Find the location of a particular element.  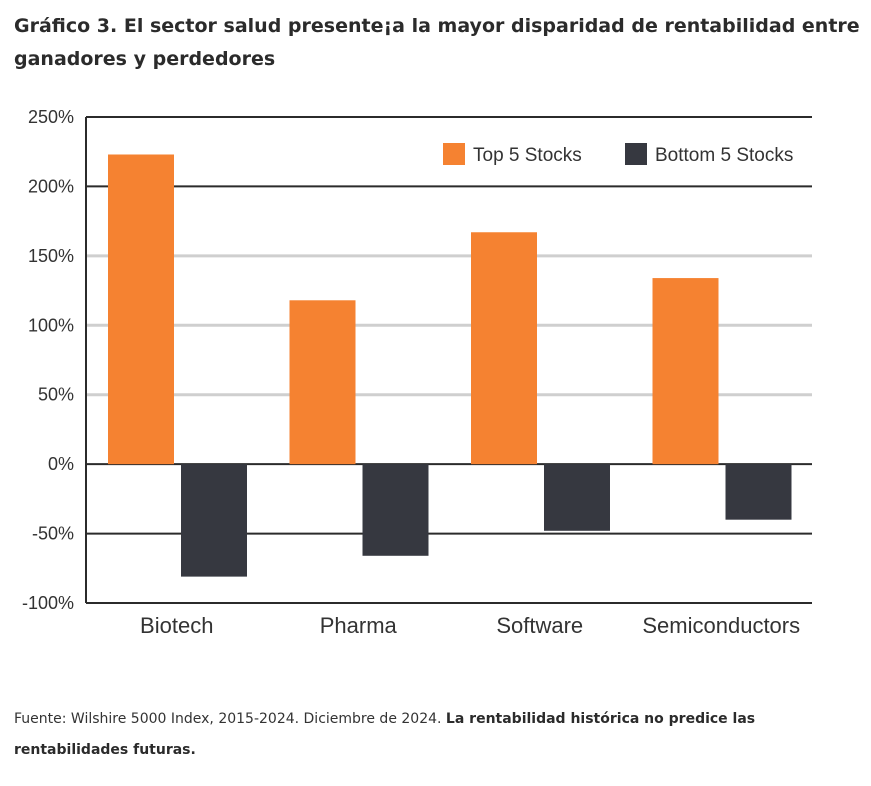

x-tick-label: Pharma is located at coordinates (359, 625).